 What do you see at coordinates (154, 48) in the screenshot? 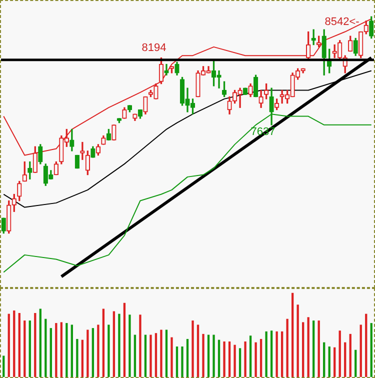
I see `annotation: 8194` at bounding box center [154, 48].